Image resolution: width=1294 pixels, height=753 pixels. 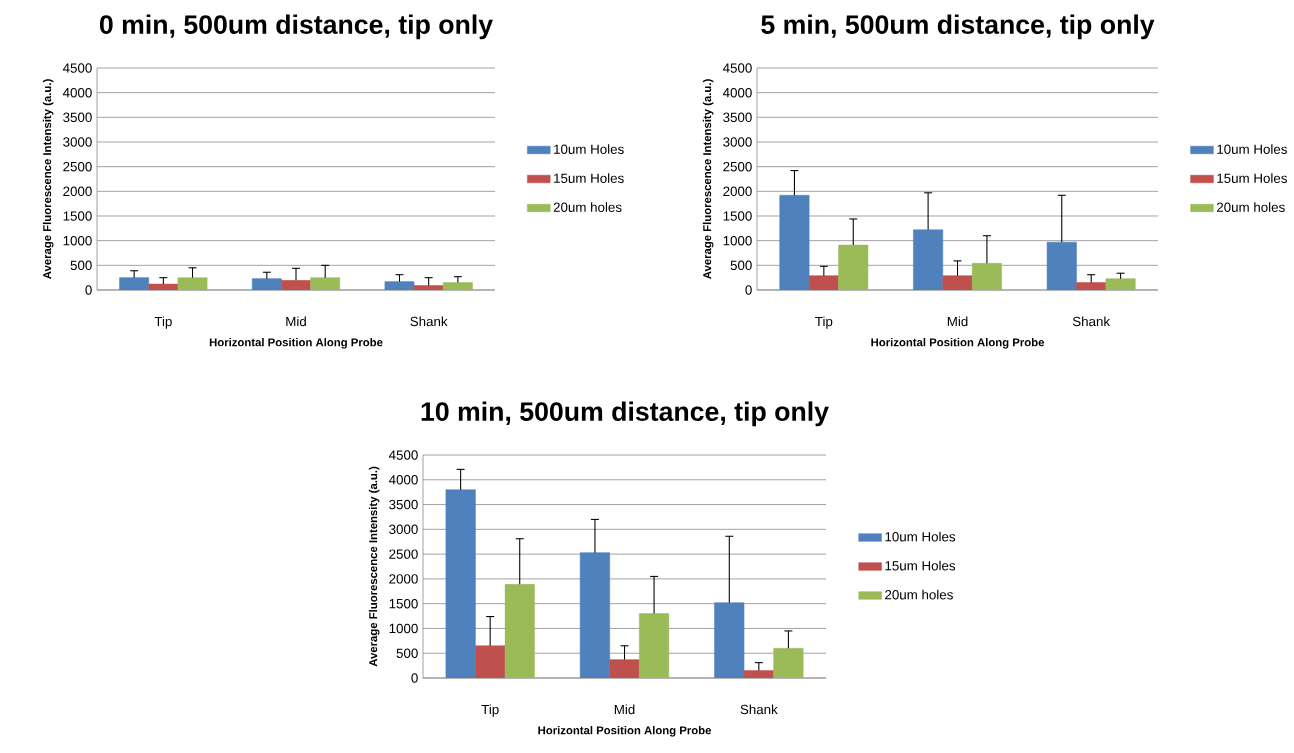 I want to click on chart-title: 10 min, 500um distance, tip only, so click(x=625, y=414).